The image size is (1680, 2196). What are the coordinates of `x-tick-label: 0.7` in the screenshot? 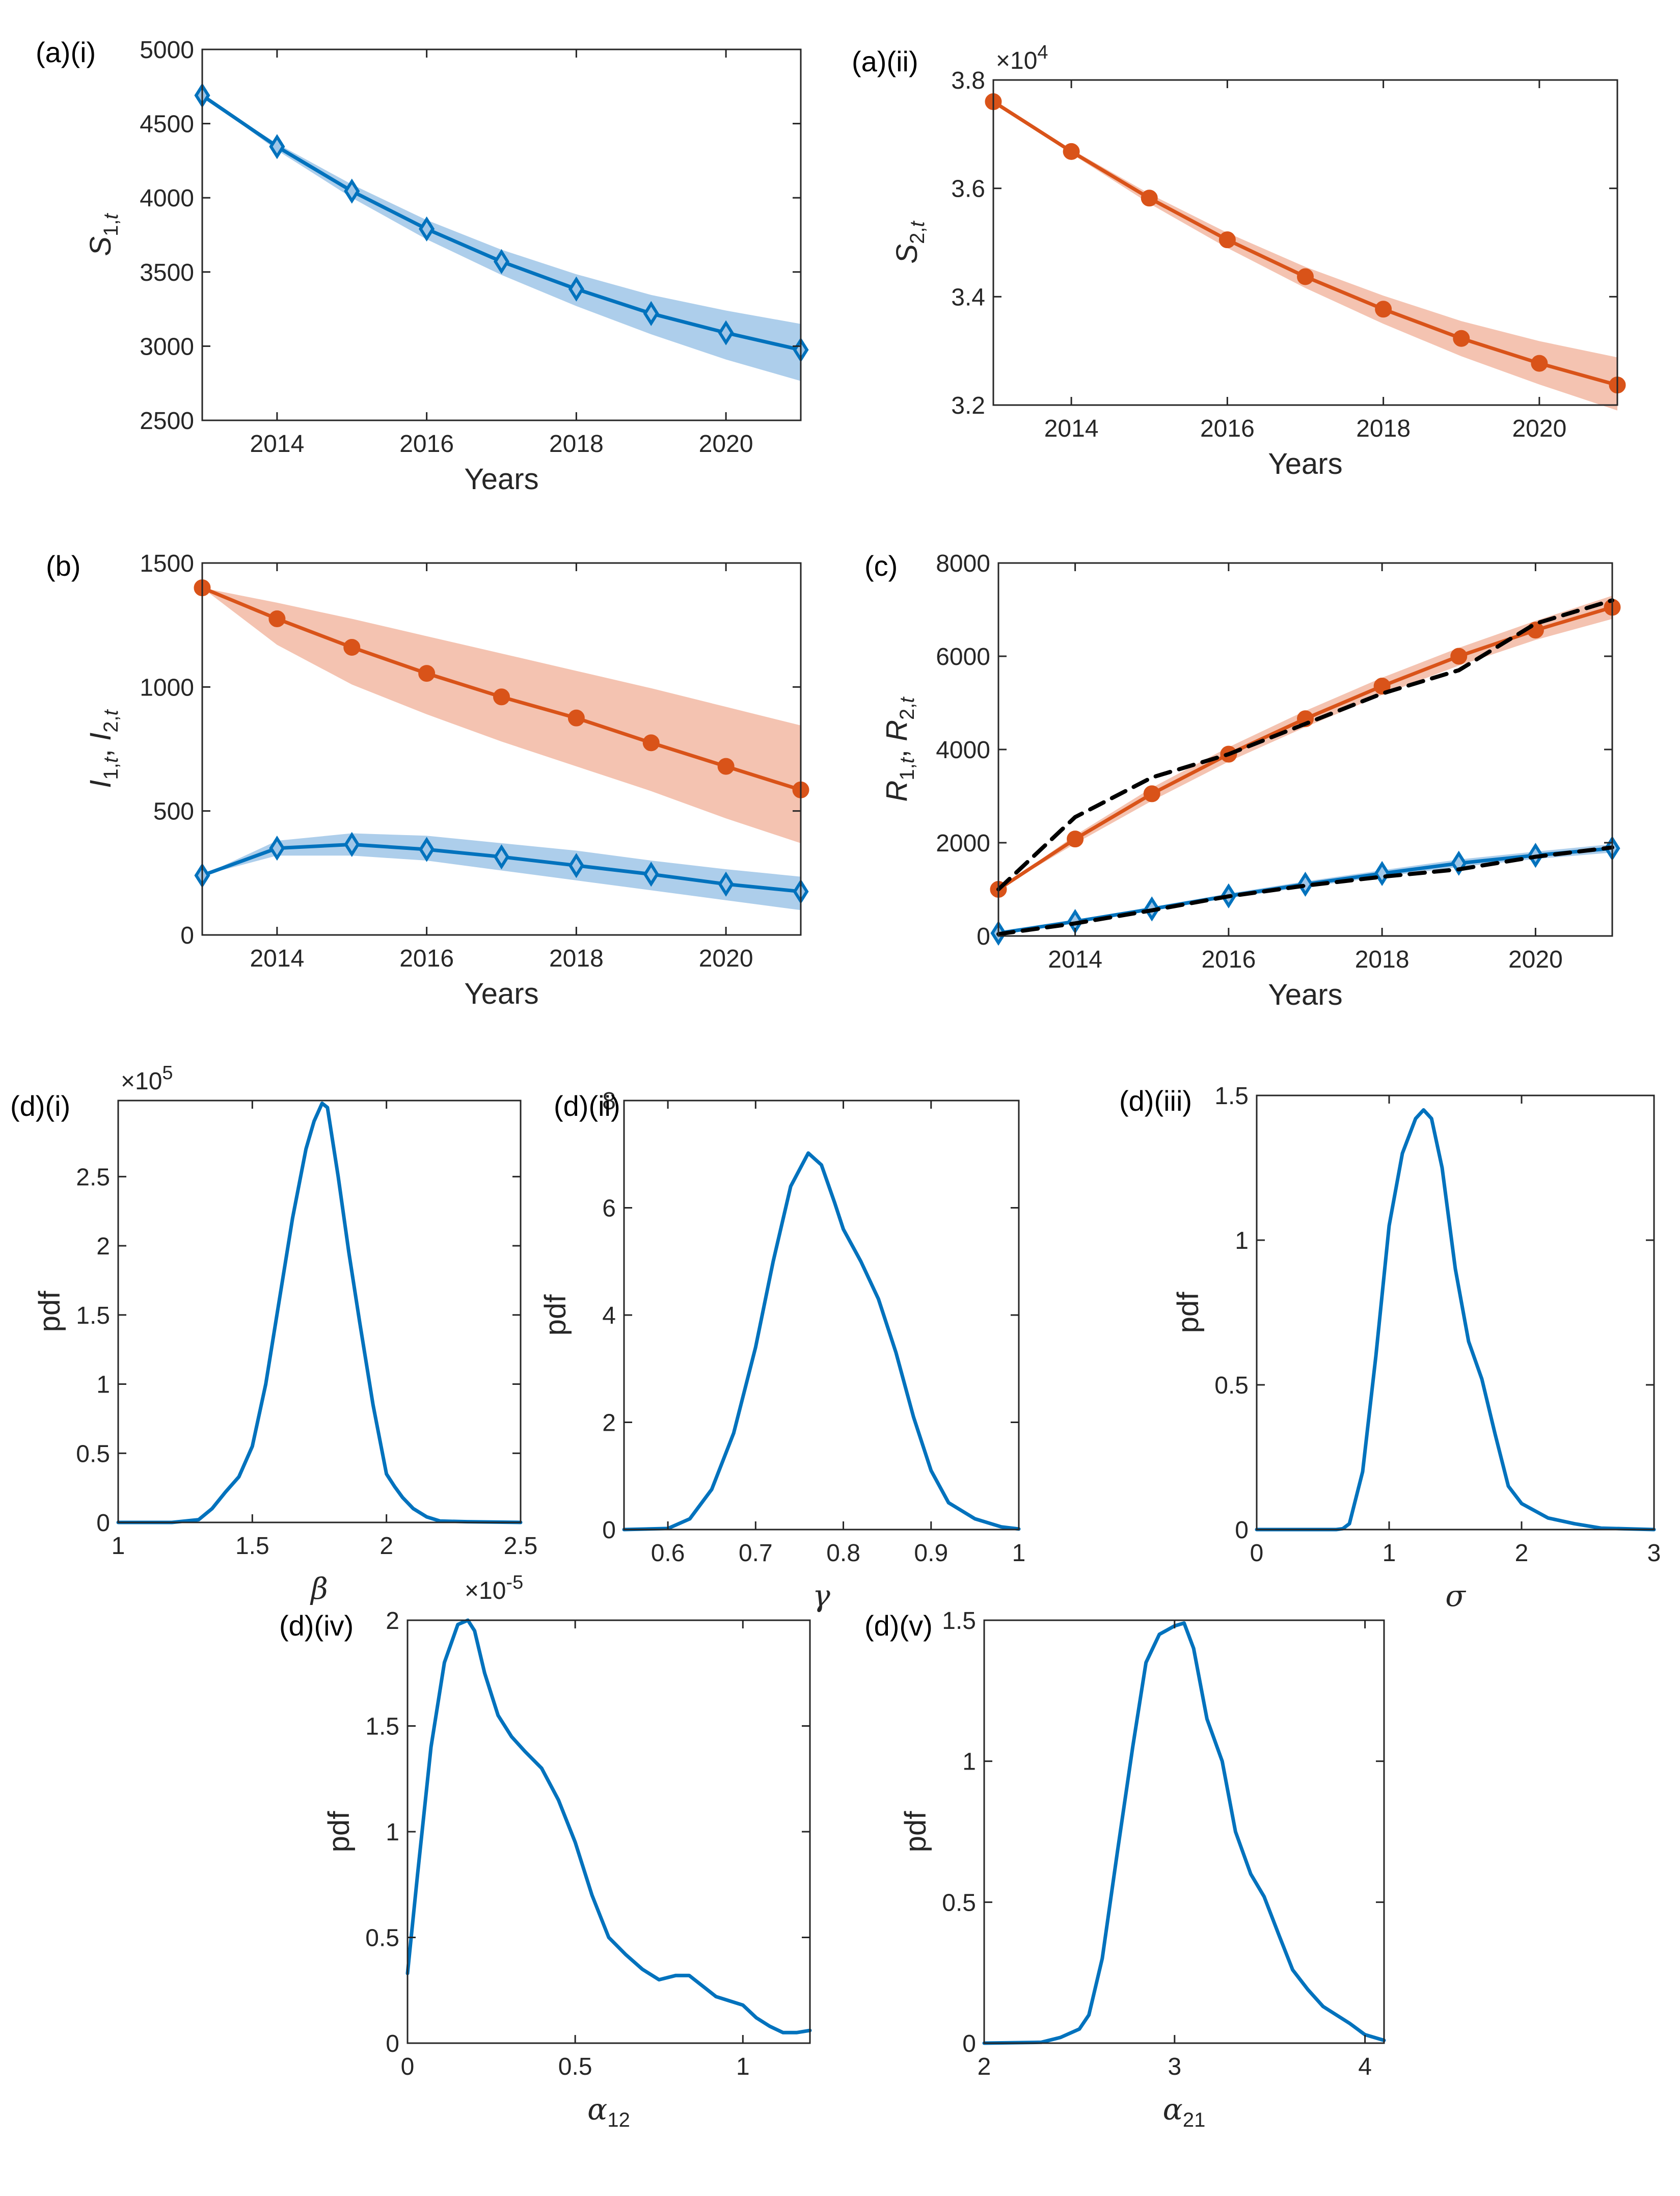 It's located at (756, 1553).